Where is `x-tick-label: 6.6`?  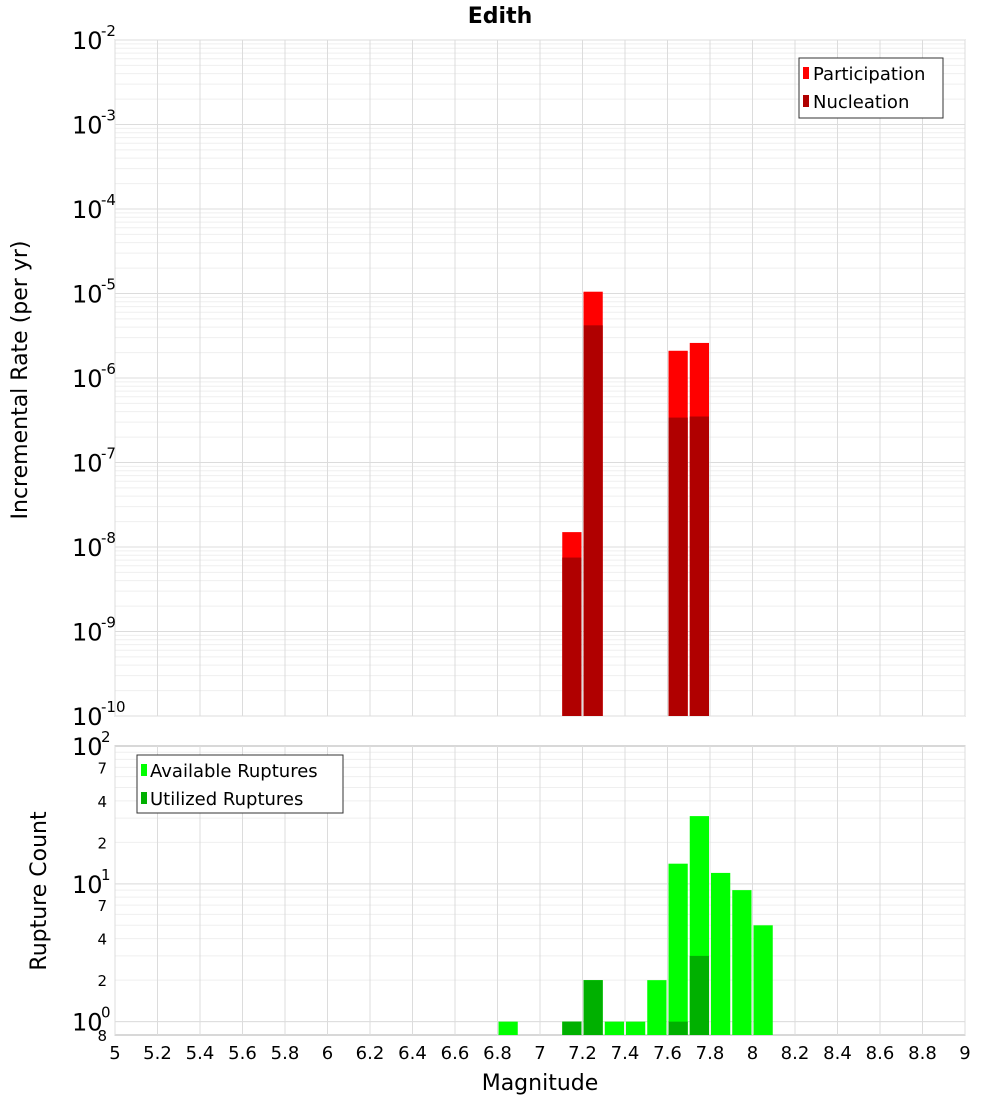
x-tick-label: 6.6 is located at coordinates (455, 1053).